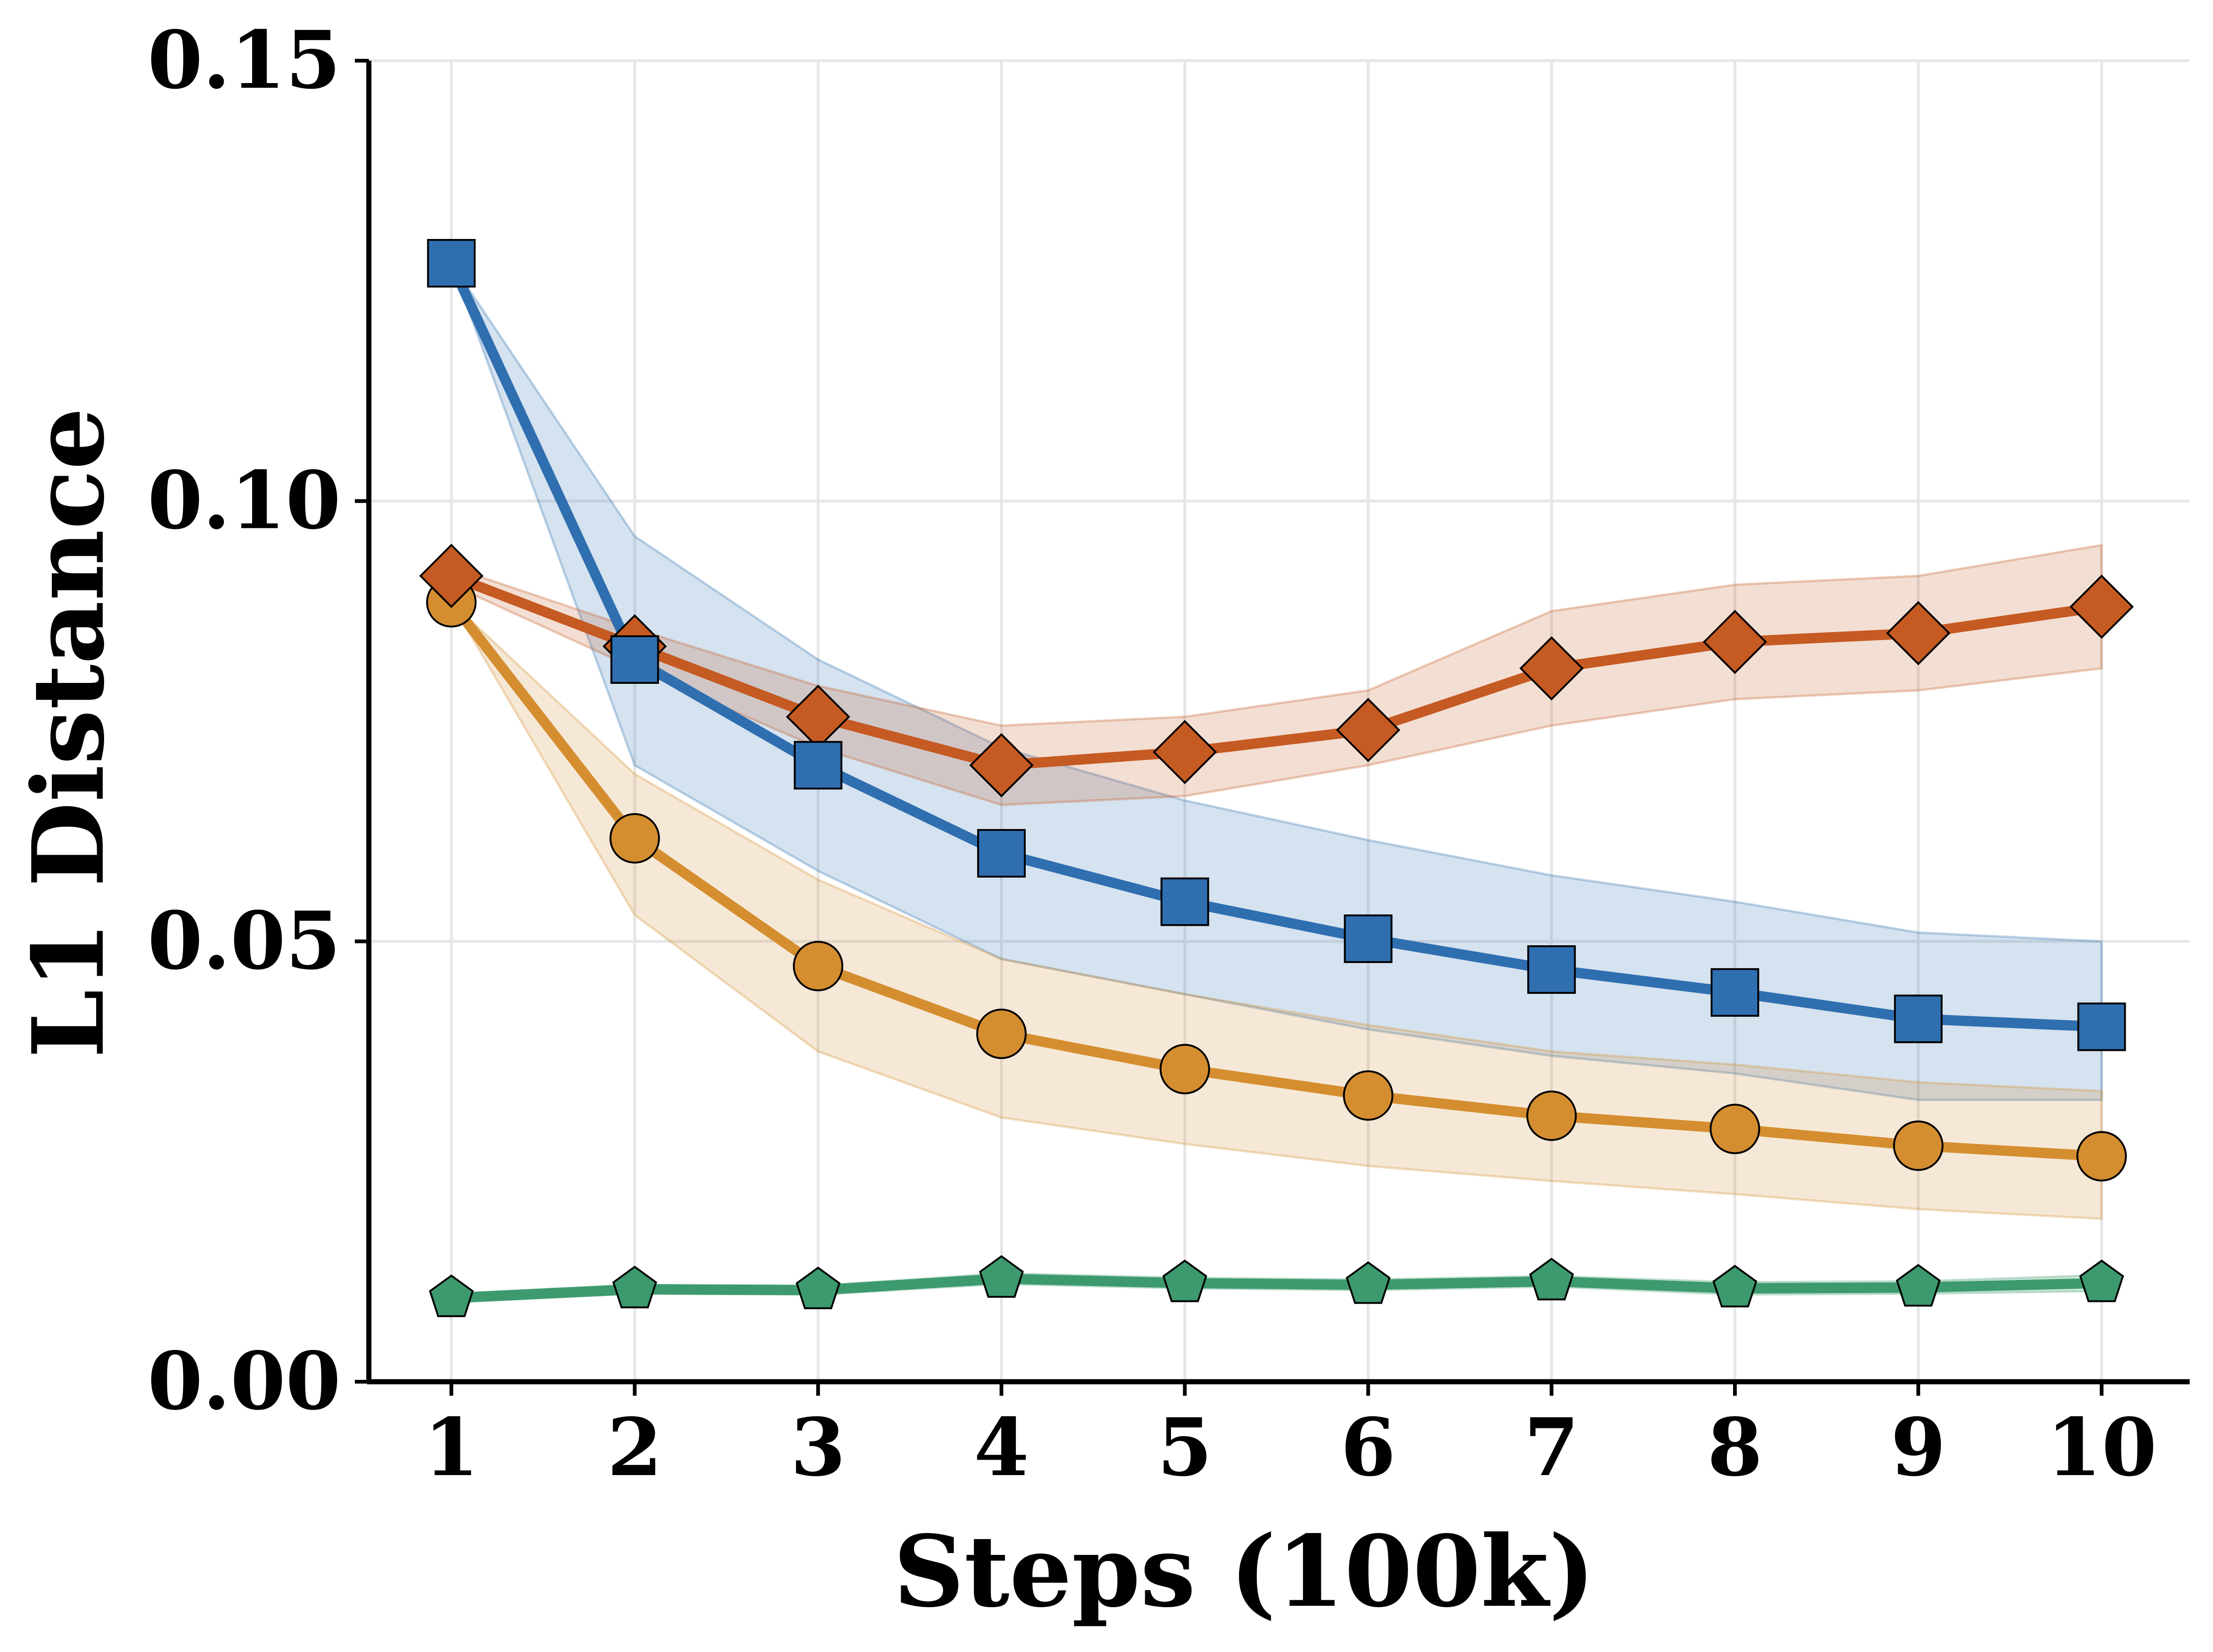  Describe the element at coordinates (245, 1381) in the screenshot. I see `y-tick-label: 0.00` at that location.